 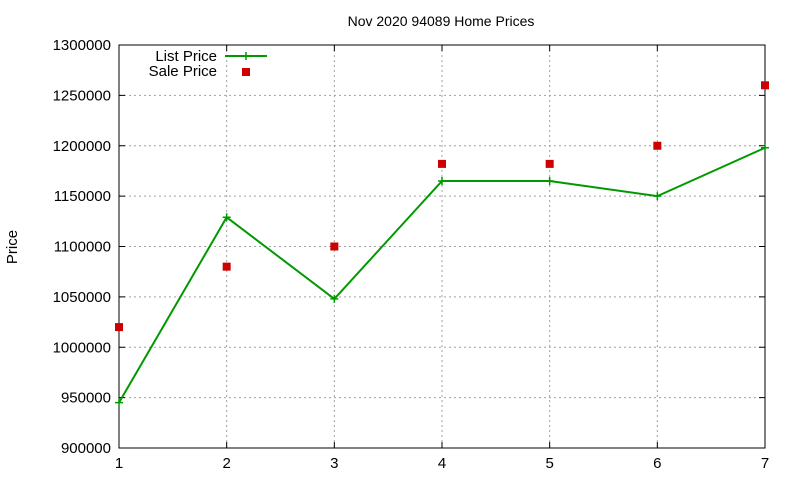 I want to click on legend-label-list-price: List Price, so click(x=186, y=56).